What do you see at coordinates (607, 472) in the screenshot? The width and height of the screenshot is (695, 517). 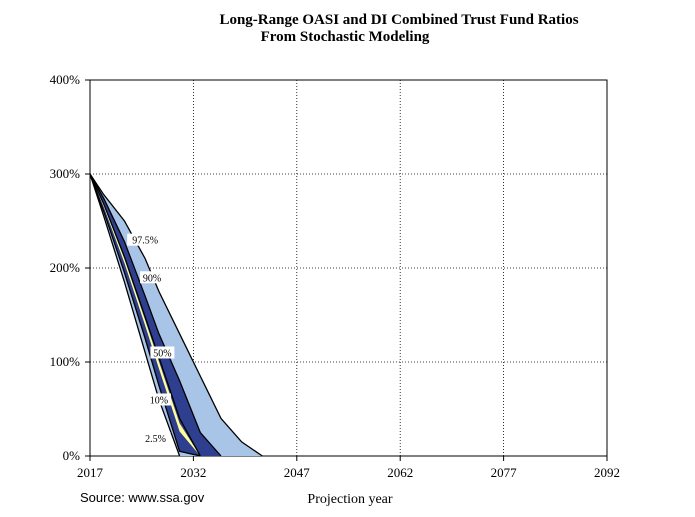 I see `x-tick-label: 2092` at bounding box center [607, 472].